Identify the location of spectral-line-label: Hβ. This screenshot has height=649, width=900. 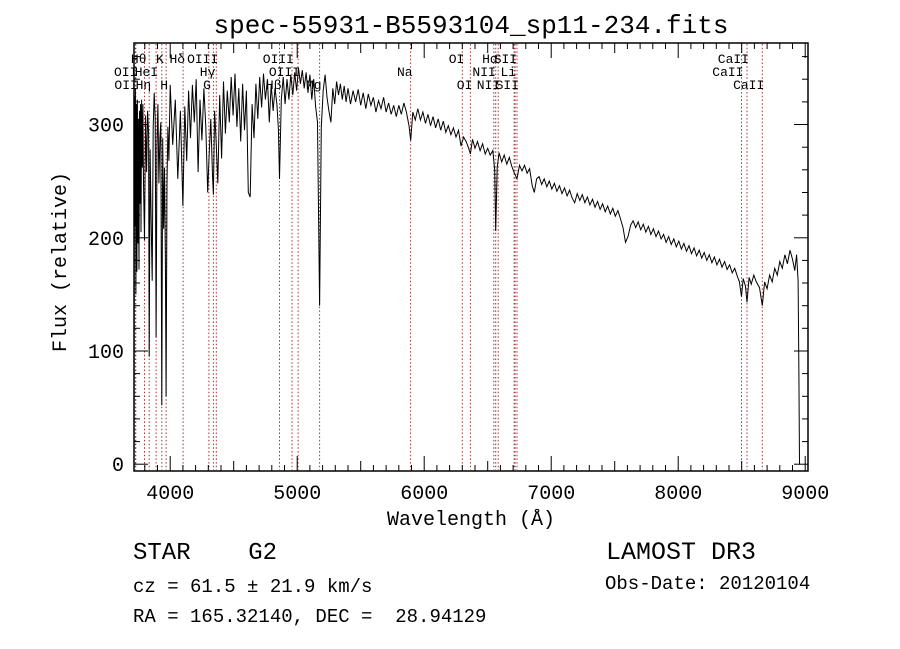
(274, 85).